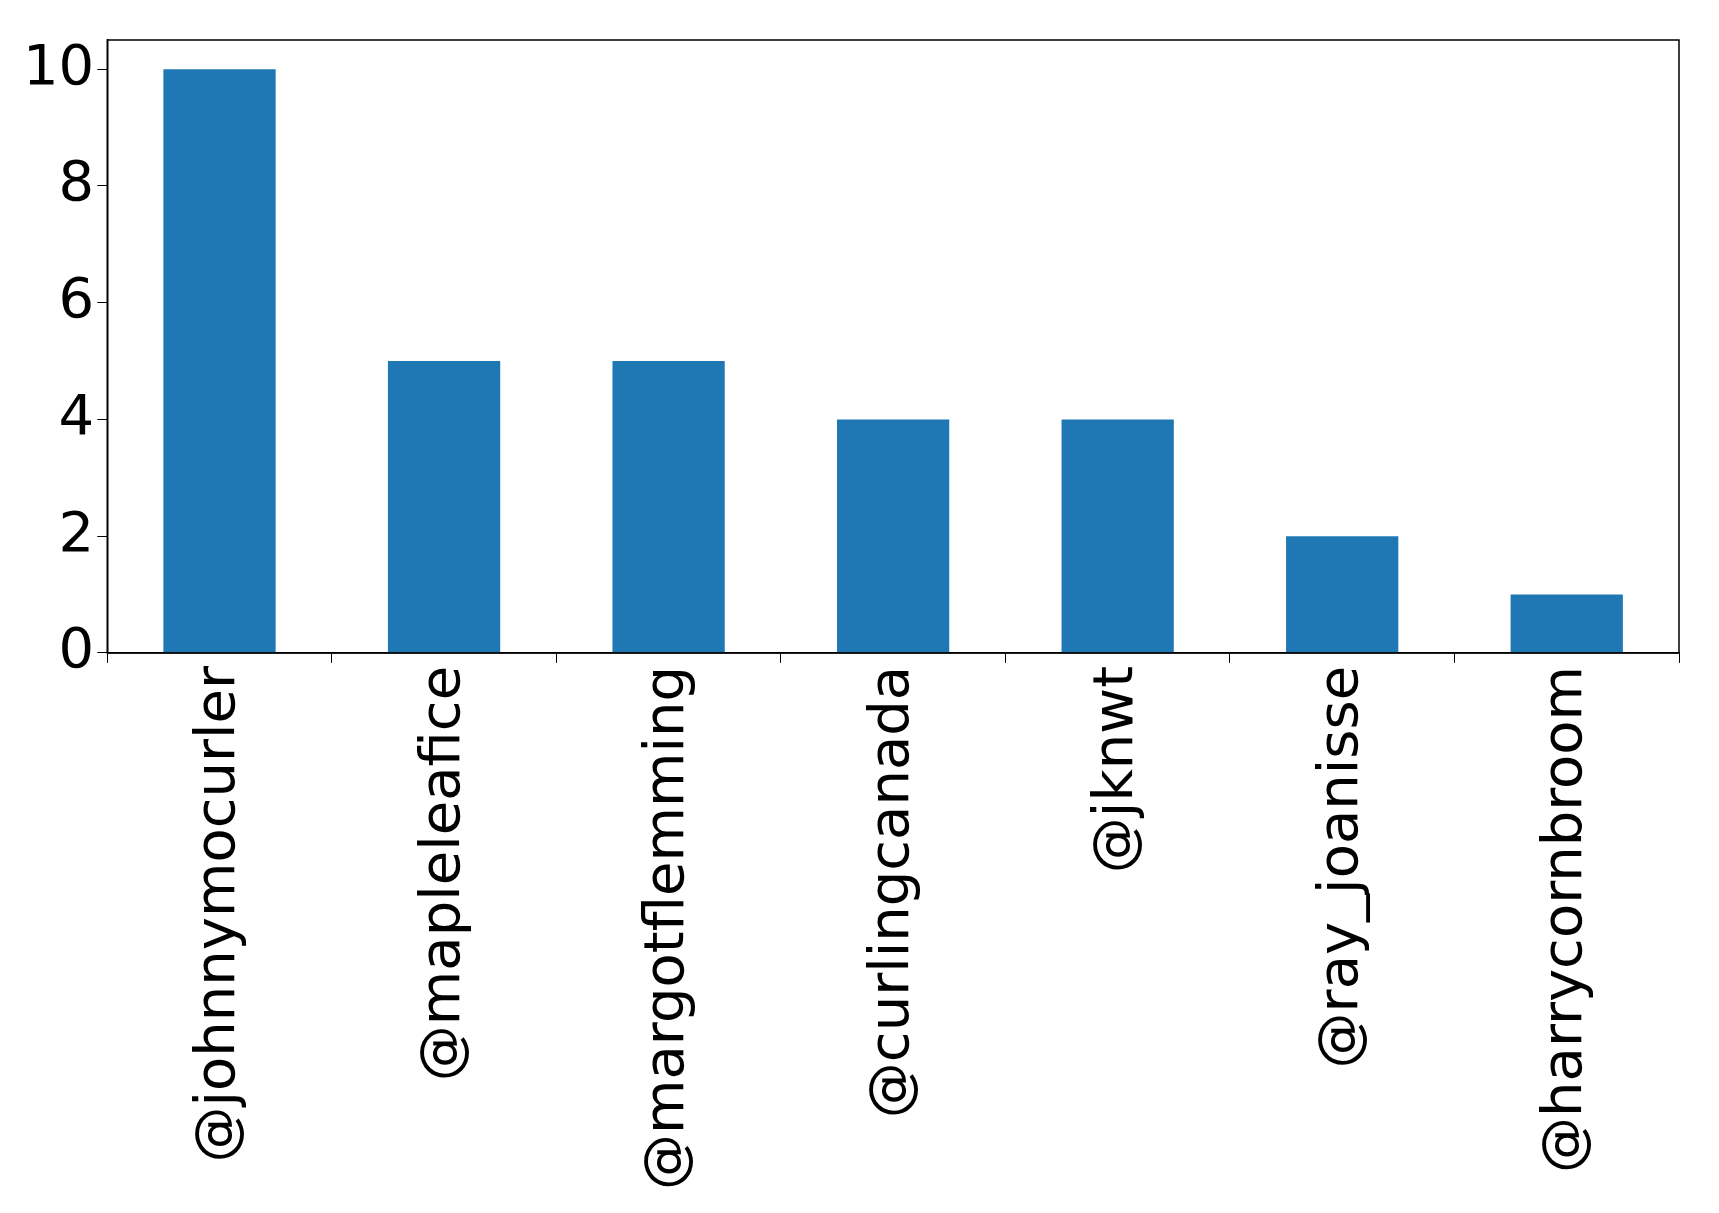 The image size is (1719, 1213). Describe the element at coordinates (76, 648) in the screenshot. I see `y-tick-label: 0` at that location.